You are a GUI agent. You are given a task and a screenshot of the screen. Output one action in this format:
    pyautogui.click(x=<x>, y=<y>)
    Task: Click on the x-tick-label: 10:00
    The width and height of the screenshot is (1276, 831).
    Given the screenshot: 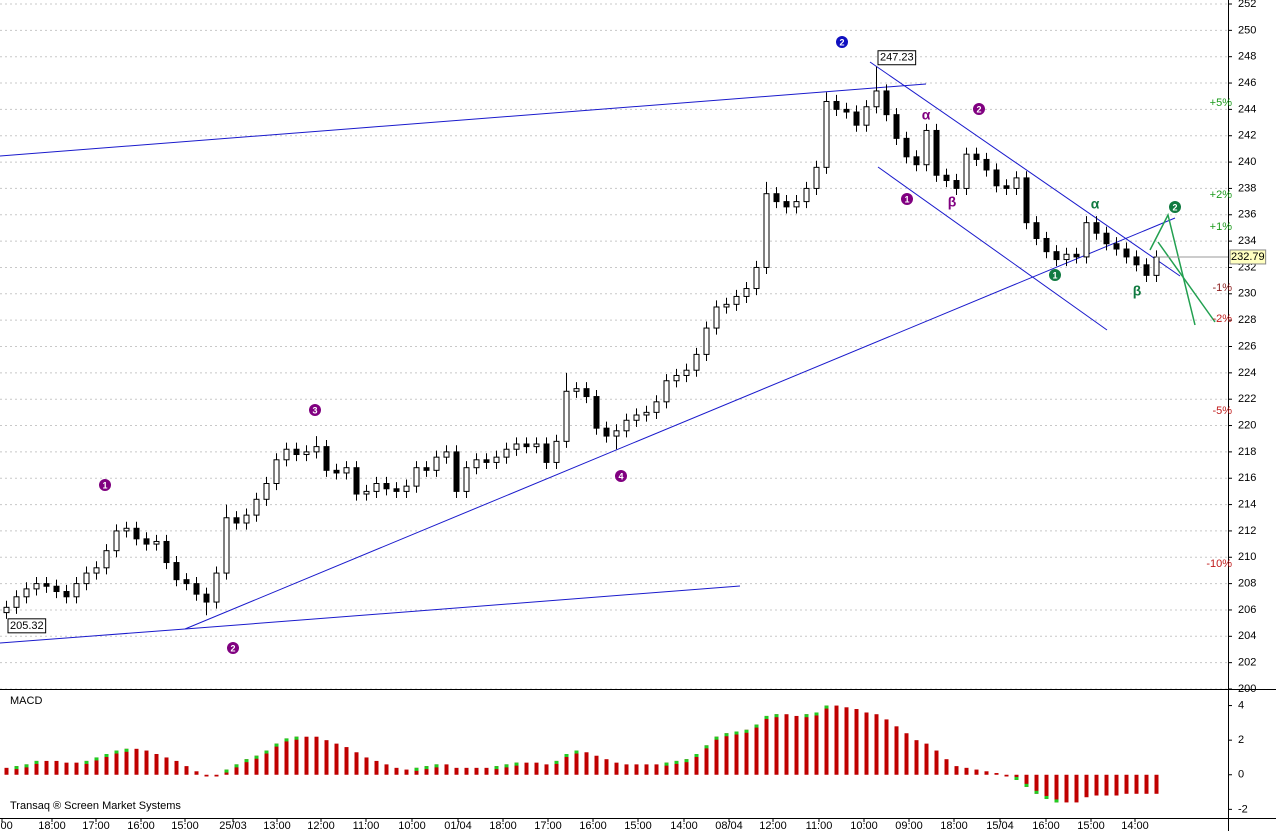 What is the action you would take?
    pyautogui.click(x=412, y=825)
    